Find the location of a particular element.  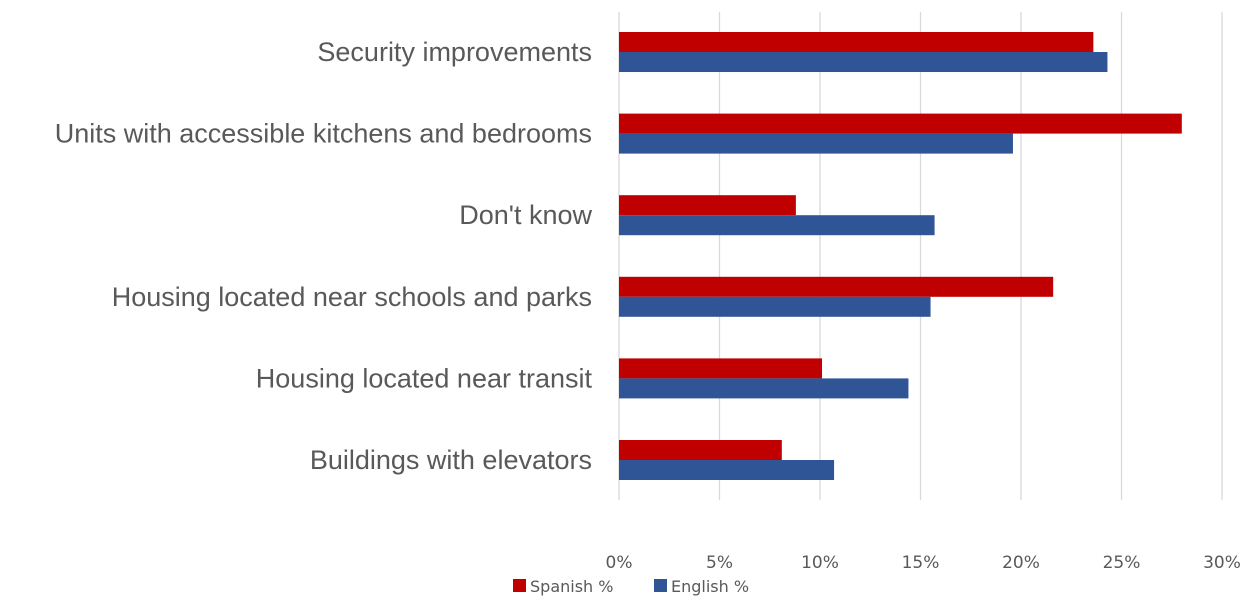

legend: Spanish % English % is located at coordinates (631, 586).